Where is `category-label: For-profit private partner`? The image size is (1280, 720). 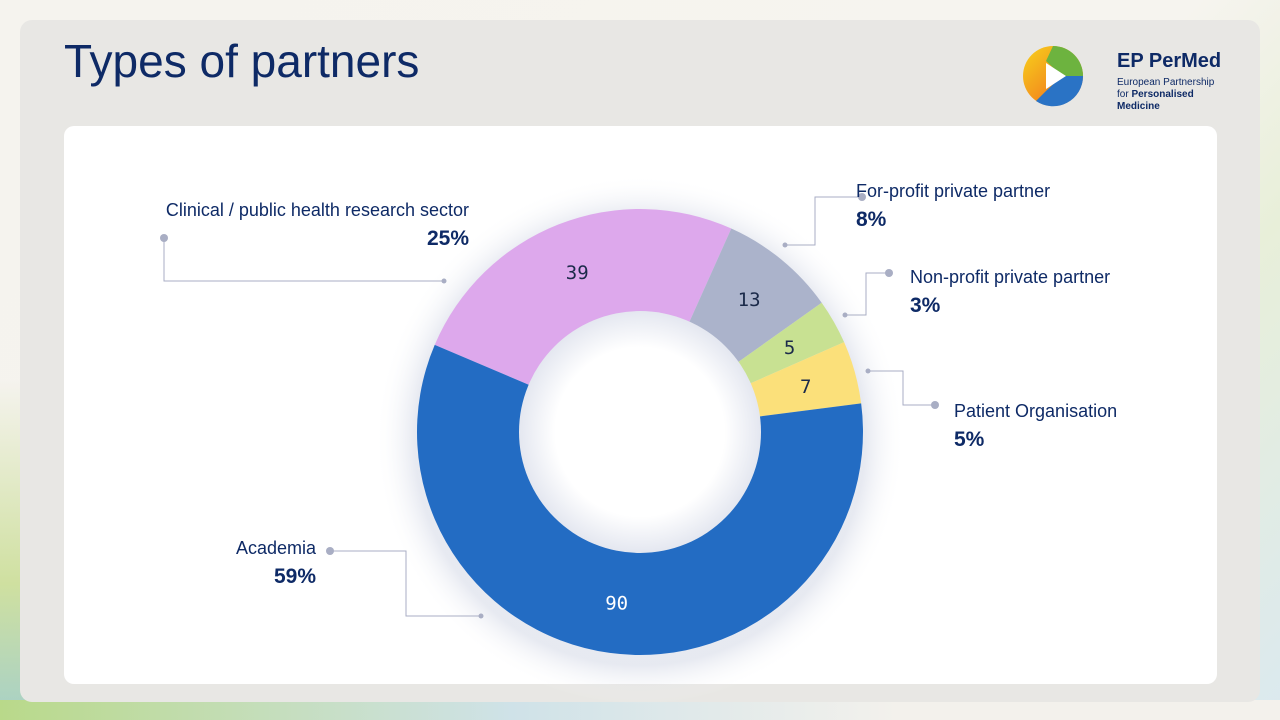
category-label: For-profit private partner is located at coordinates (953, 191).